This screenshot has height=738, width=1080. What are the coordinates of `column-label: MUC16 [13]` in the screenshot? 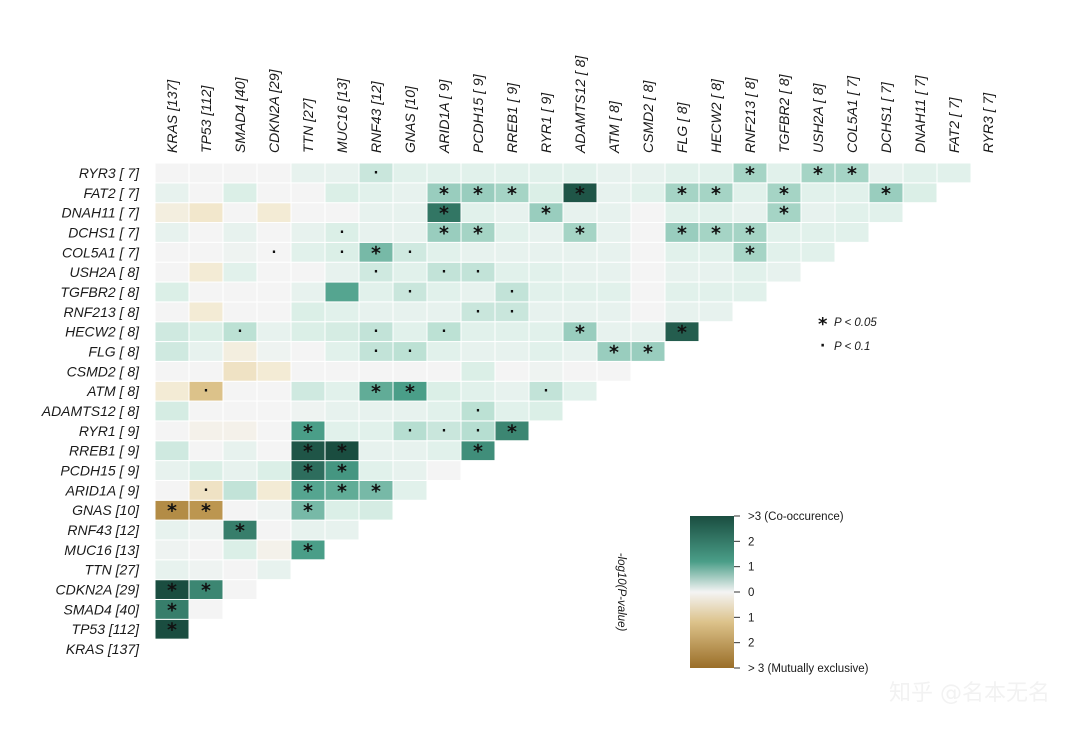 It's located at (342, 115).